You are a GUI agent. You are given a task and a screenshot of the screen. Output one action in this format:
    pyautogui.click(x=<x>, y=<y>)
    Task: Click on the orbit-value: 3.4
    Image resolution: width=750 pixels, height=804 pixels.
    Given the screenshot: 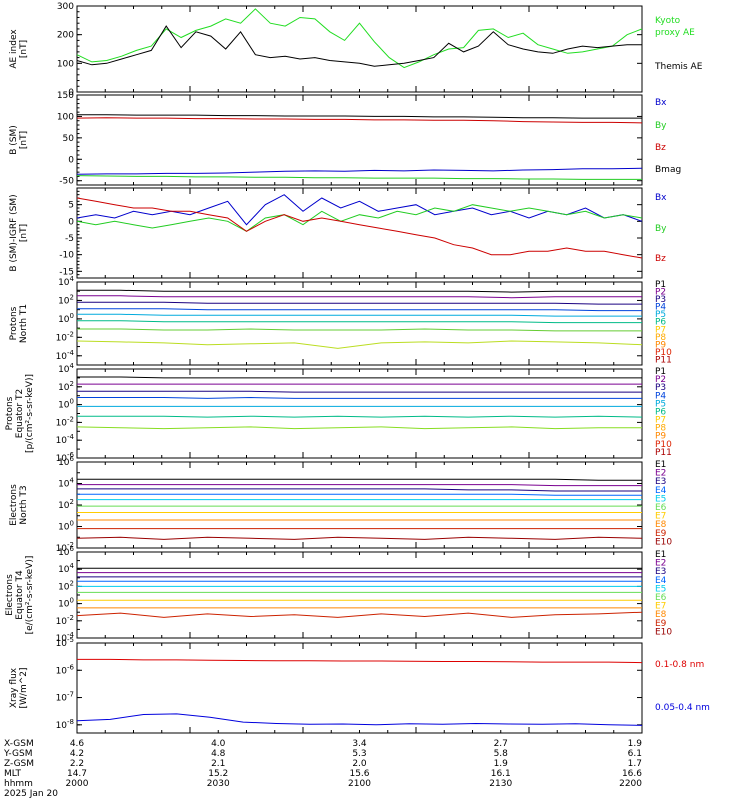 What is the action you would take?
    pyautogui.click(x=359, y=744)
    